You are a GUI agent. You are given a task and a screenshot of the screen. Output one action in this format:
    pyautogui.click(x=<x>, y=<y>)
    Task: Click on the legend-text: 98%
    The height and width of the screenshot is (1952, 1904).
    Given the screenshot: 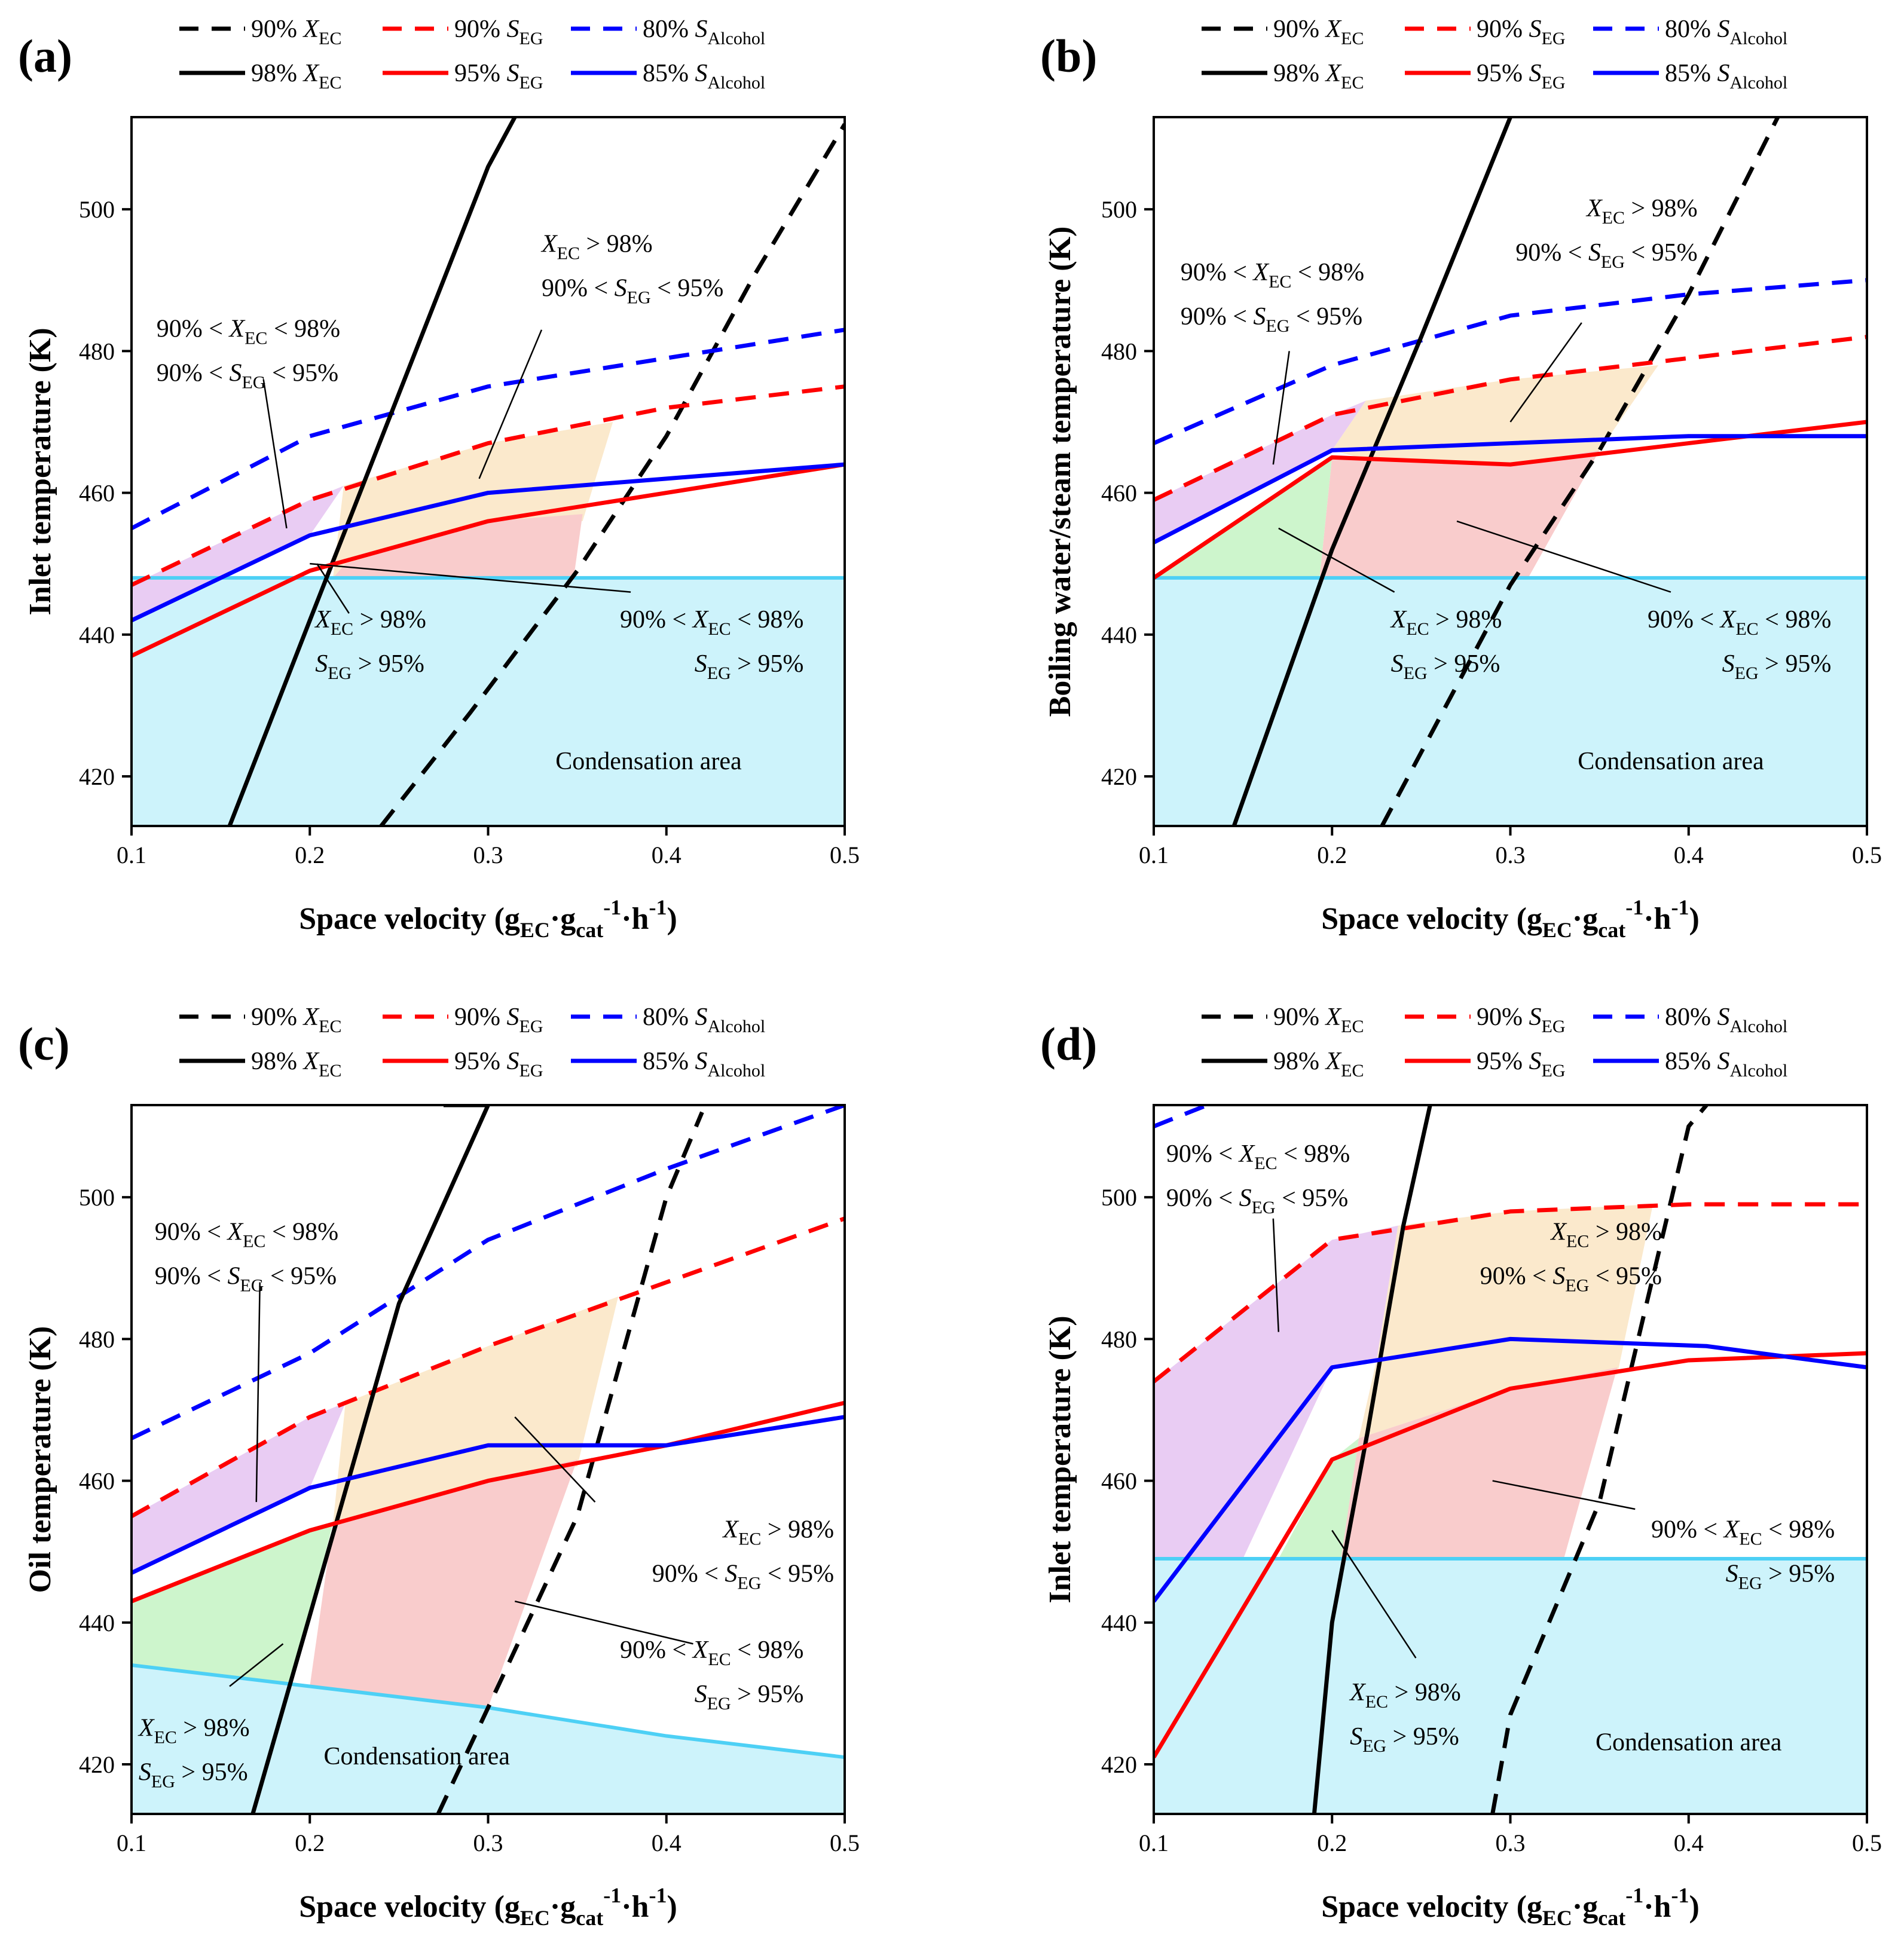 What is the action you would take?
    pyautogui.click(x=277, y=73)
    